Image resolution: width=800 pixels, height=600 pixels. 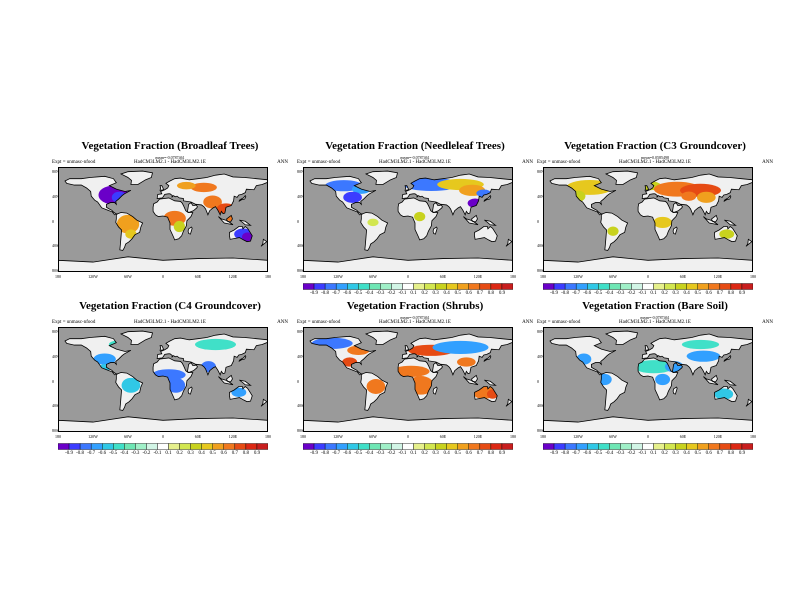 What do you see at coordinates (598, 293) in the screenshot?
I see `colorbar-tick-label: -0.5` at bounding box center [598, 293].